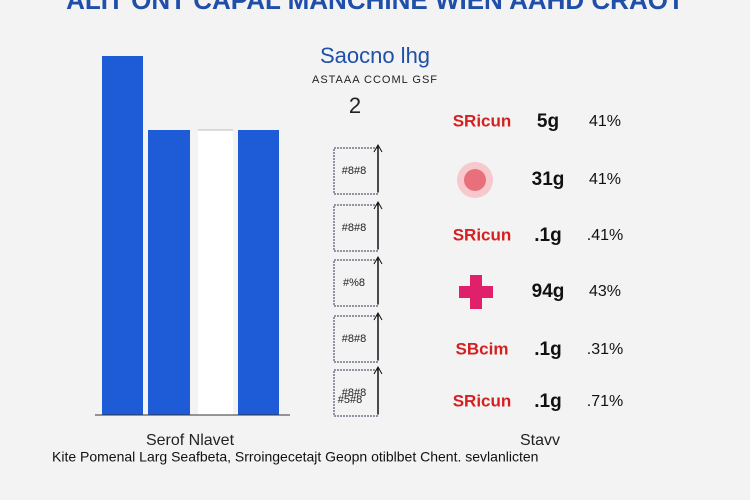  What do you see at coordinates (540, 440) in the screenshot?
I see `right-label: Stavv` at bounding box center [540, 440].